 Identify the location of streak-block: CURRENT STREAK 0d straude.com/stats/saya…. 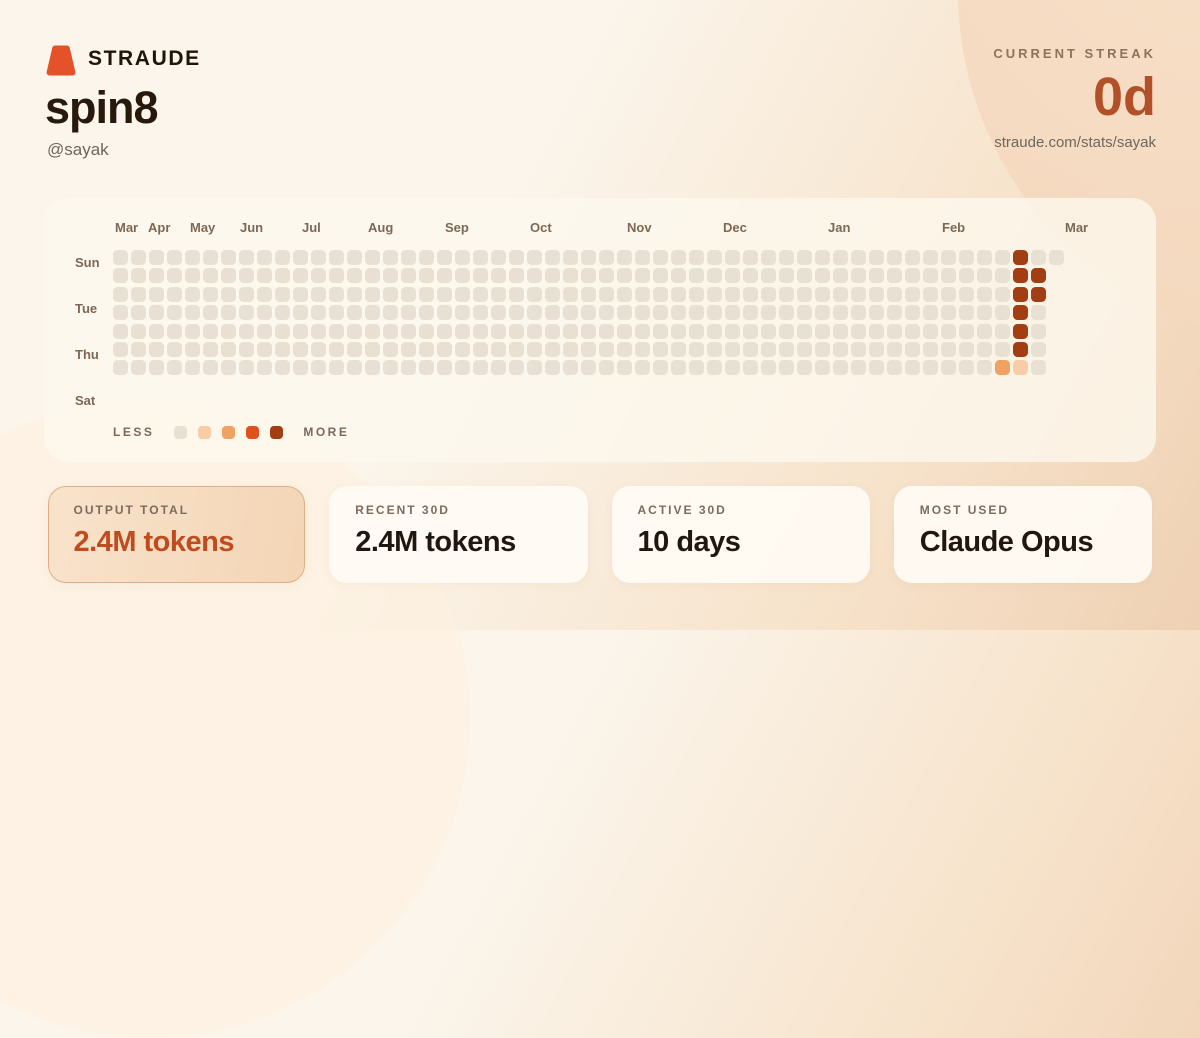
(1074, 98).